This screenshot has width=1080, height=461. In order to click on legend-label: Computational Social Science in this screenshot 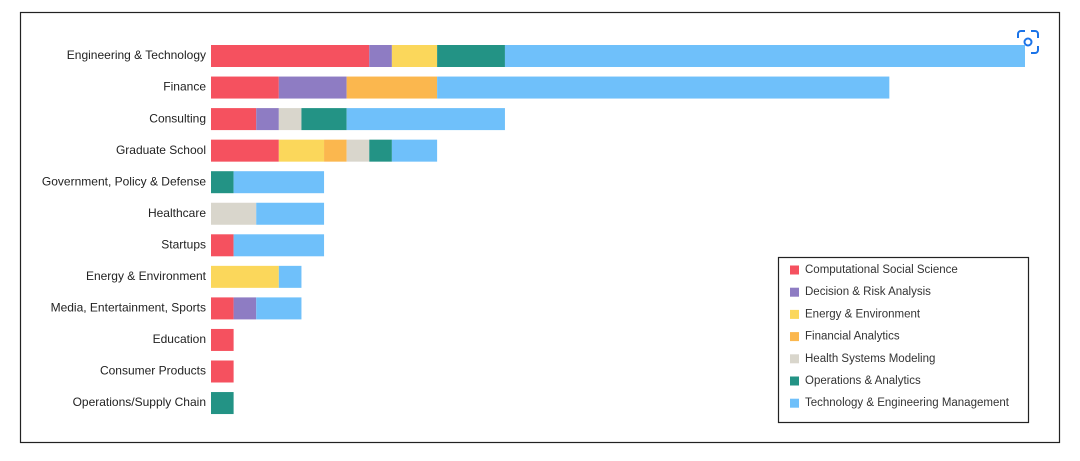, I will do `click(881, 270)`.